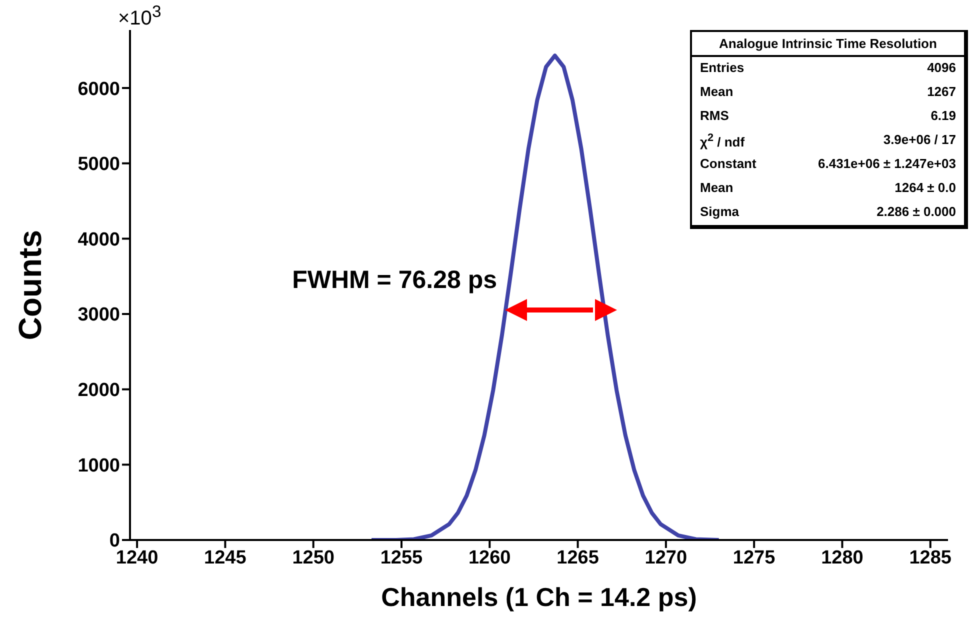  Describe the element at coordinates (666, 557) in the screenshot. I see `x-tick-label: 1270` at that location.